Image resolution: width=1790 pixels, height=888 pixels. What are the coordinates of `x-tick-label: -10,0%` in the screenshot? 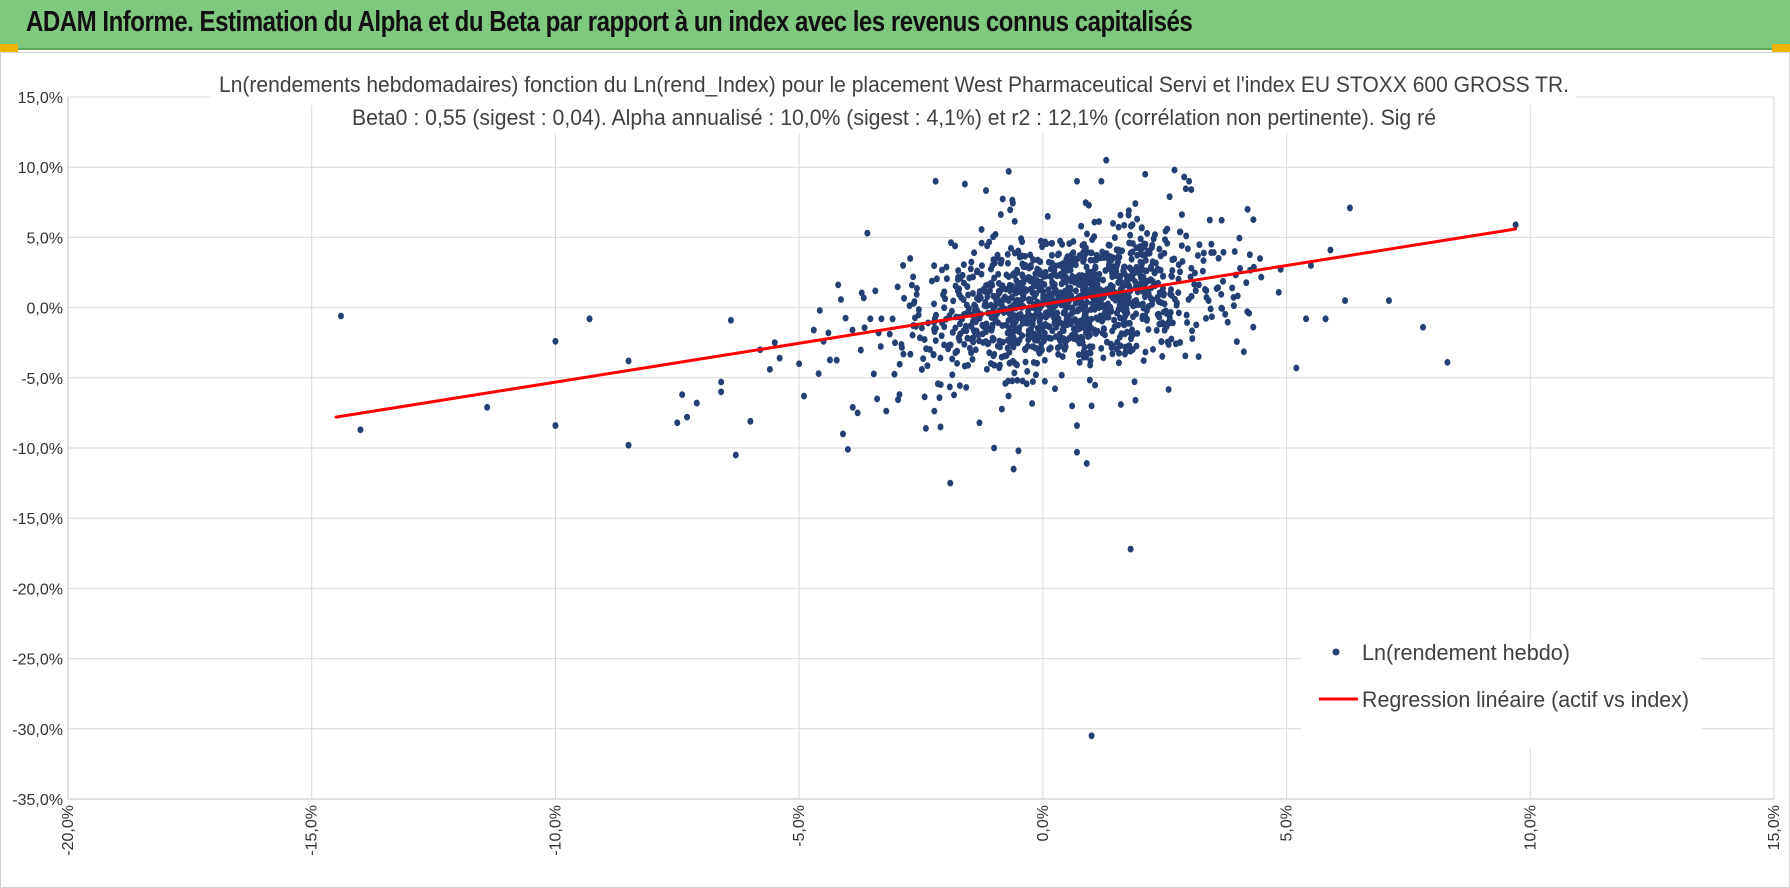 It's located at (555, 830).